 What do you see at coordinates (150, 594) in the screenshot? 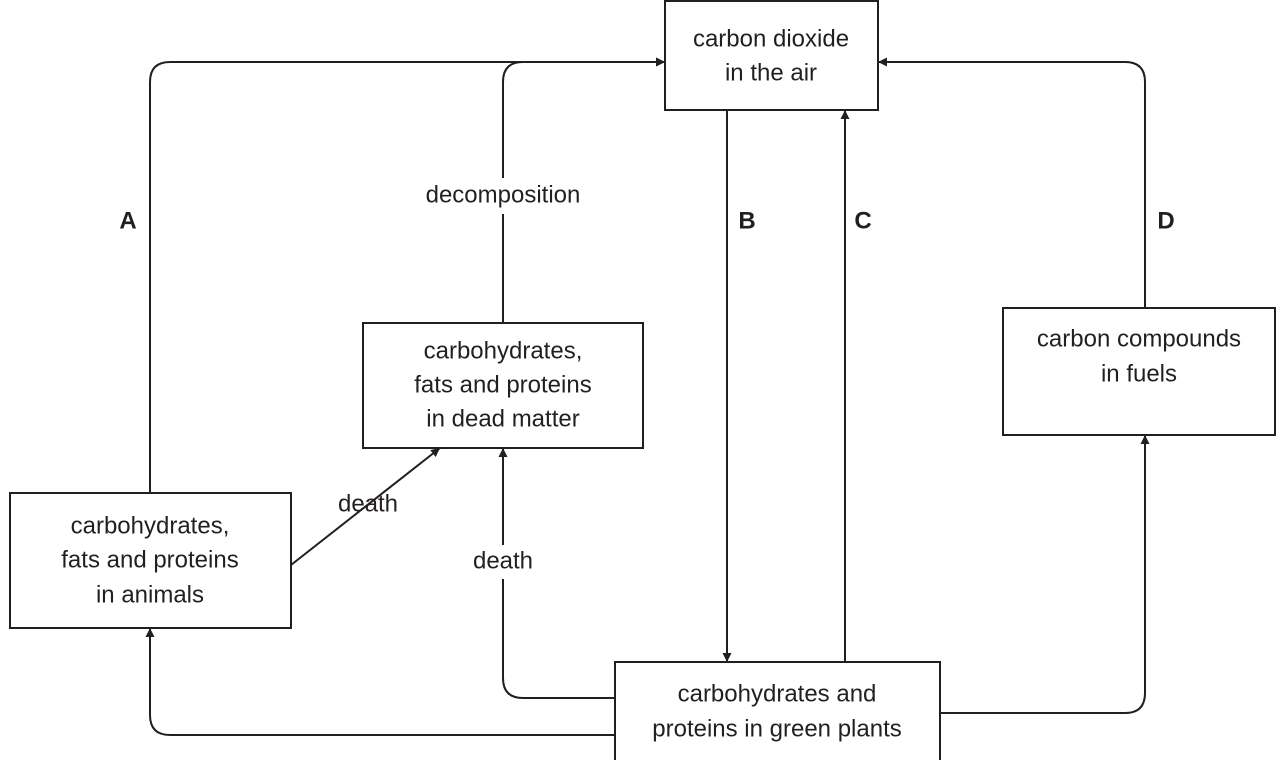
I see `node-text: in animals` at bounding box center [150, 594].